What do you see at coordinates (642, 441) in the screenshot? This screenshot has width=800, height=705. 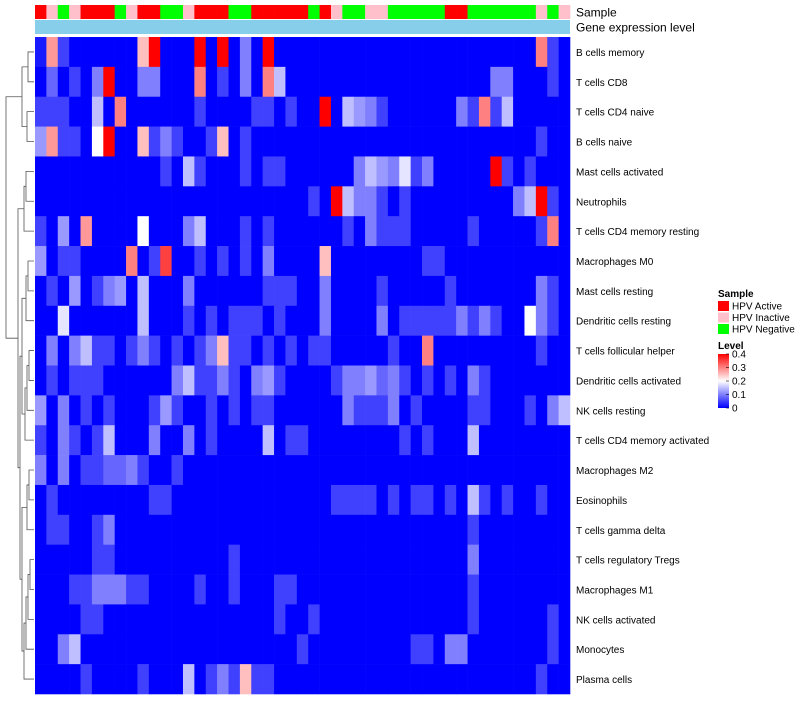 I see `row-label: T cells CD4 memory activated` at bounding box center [642, 441].